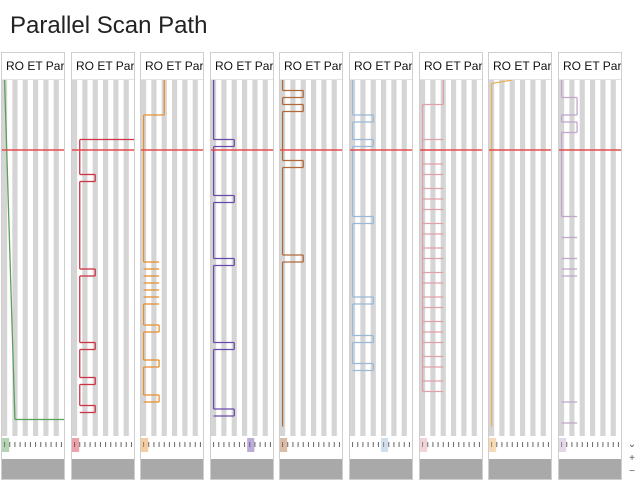  I want to click on zoom-in-button: +, so click(632, 458).